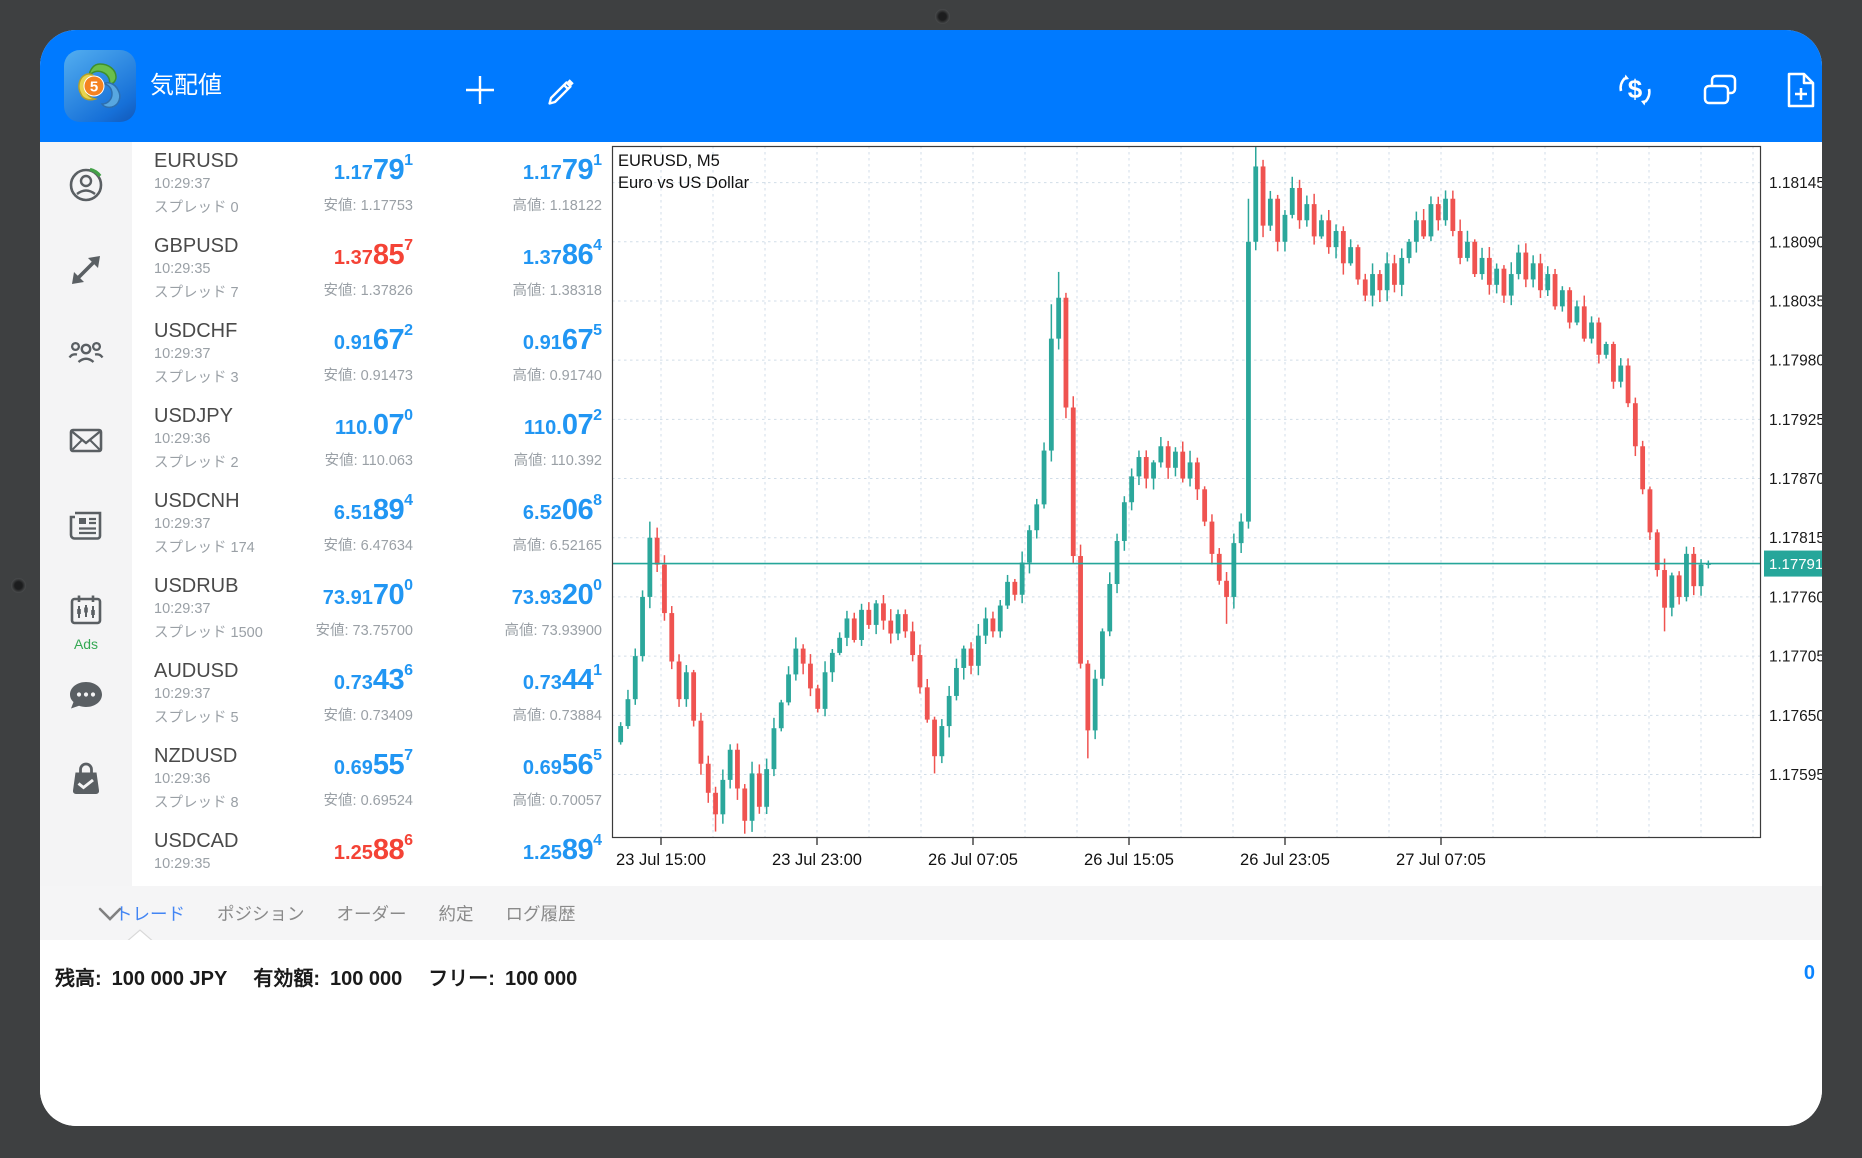 The image size is (1862, 1158). Describe the element at coordinates (208, 633) in the screenshot. I see `spread-value: スプレッド 1500` at that location.